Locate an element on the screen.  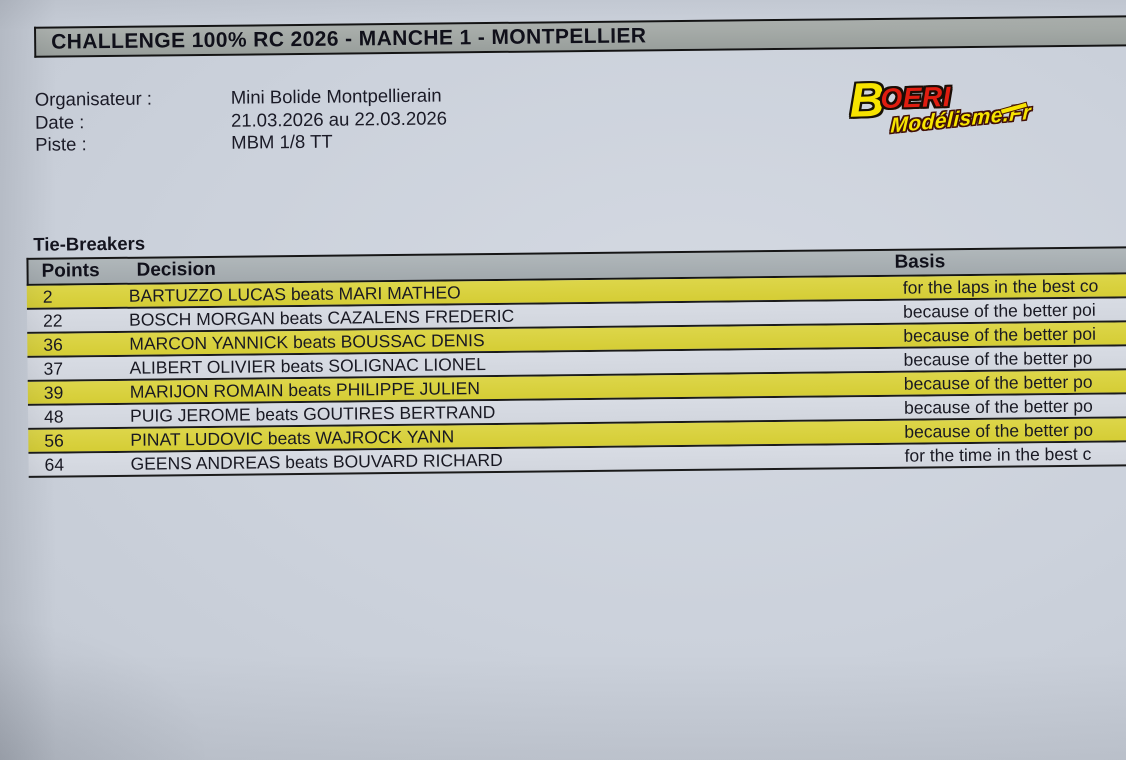
info-row-date: Date : 21.03.2026 au 22.03.2026 is located at coordinates (241, 120).